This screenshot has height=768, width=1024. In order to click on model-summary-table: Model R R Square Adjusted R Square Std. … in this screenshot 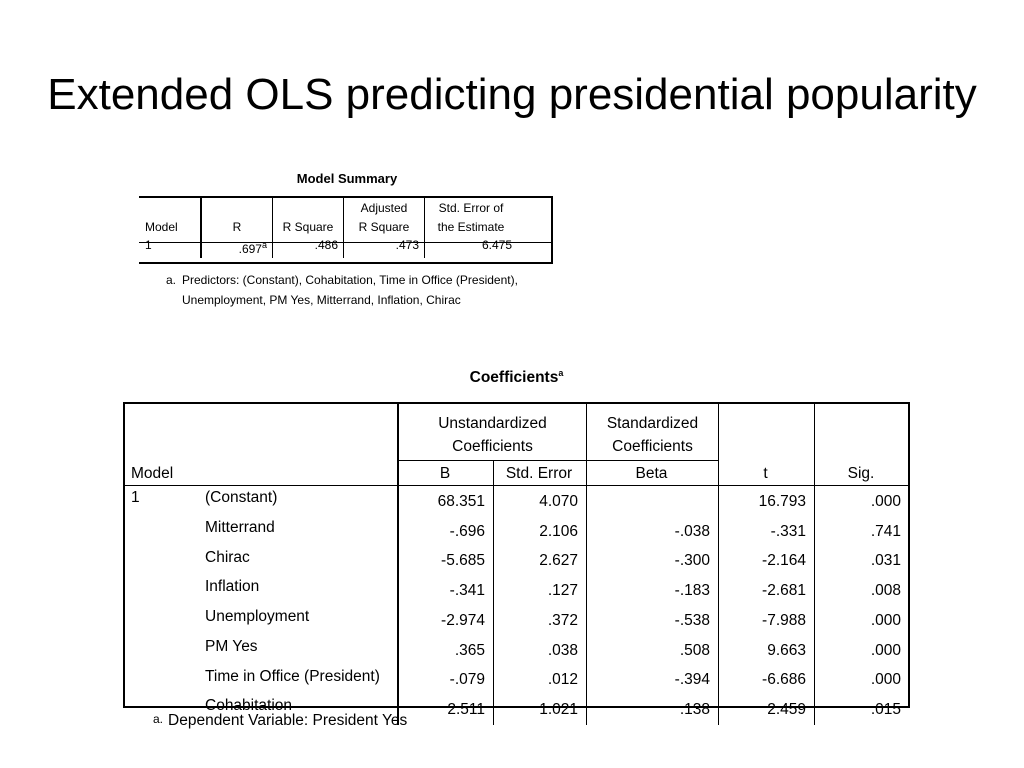, I will do `click(328, 227)`.